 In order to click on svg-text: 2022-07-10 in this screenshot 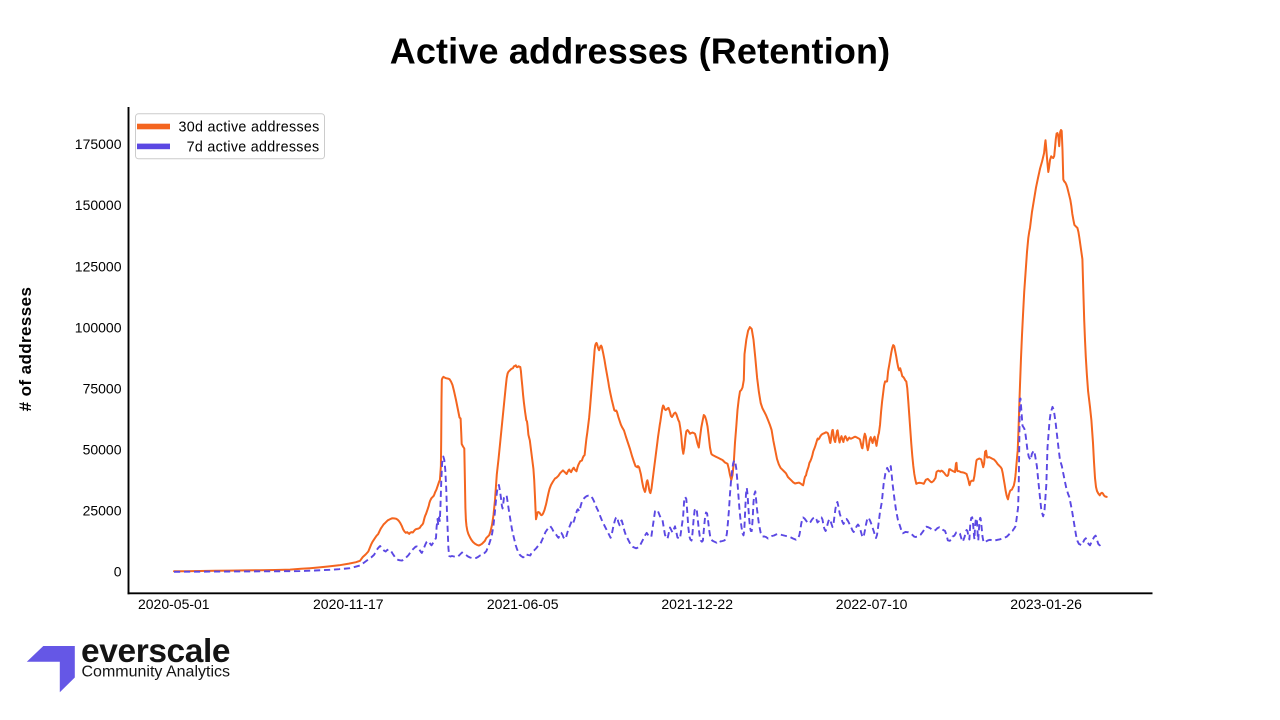, I will do `click(872, 604)`.